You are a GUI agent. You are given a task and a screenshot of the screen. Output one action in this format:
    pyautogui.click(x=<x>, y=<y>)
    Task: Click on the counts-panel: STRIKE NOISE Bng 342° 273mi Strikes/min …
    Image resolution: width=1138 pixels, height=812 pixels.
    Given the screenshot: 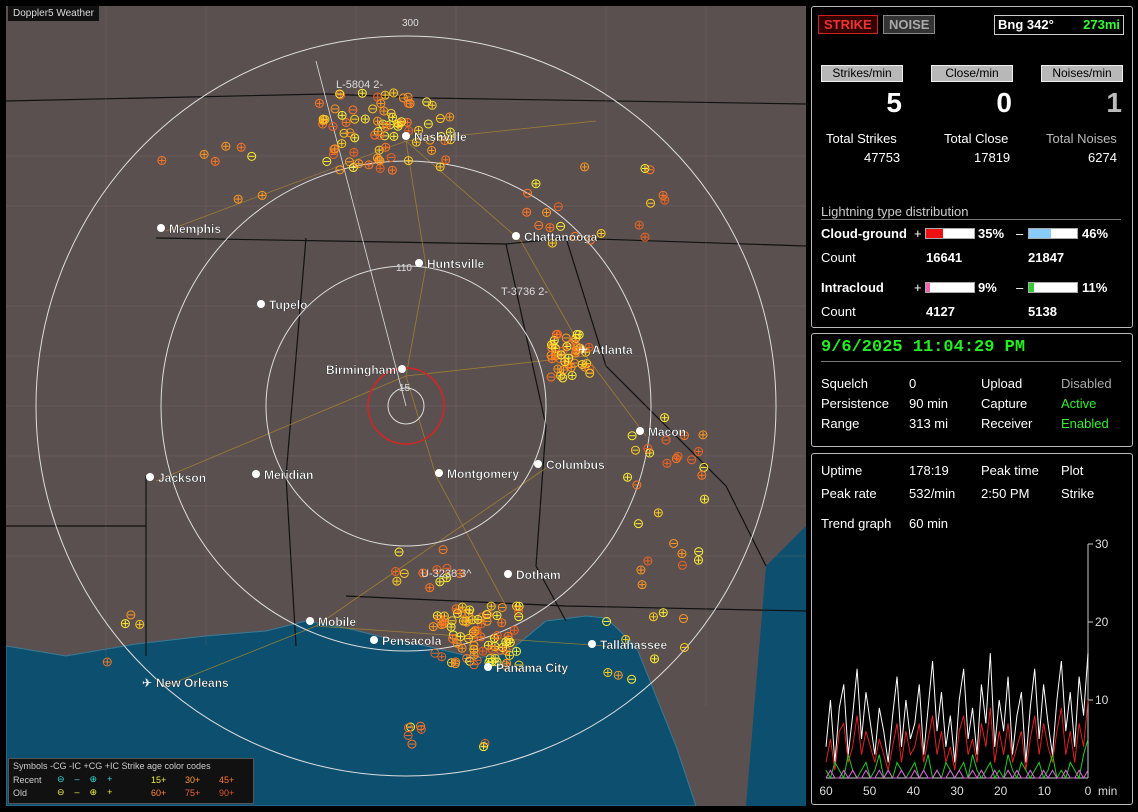 What is the action you would take?
    pyautogui.click(x=972, y=167)
    